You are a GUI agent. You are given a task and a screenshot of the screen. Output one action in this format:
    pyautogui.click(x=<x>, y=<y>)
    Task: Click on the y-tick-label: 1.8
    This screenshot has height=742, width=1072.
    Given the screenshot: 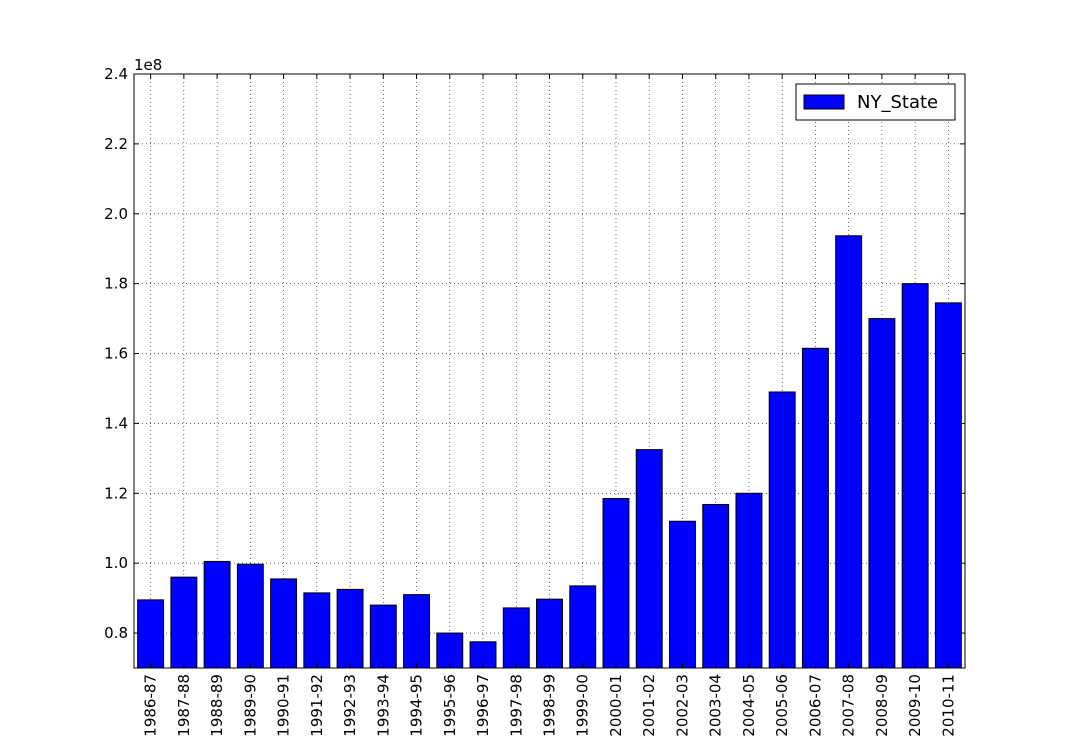 What is the action you would take?
    pyautogui.click(x=116, y=284)
    